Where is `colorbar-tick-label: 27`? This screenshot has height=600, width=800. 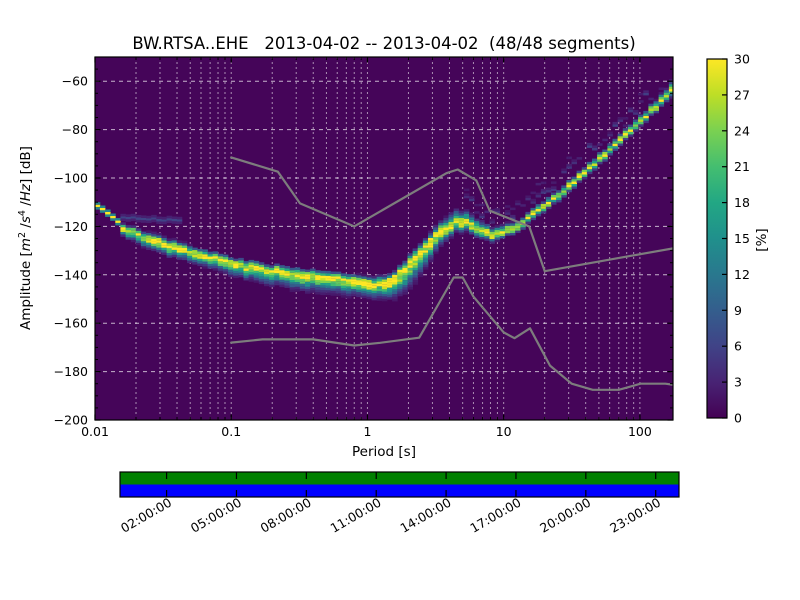 colorbar-tick-label: 27 is located at coordinates (742, 94).